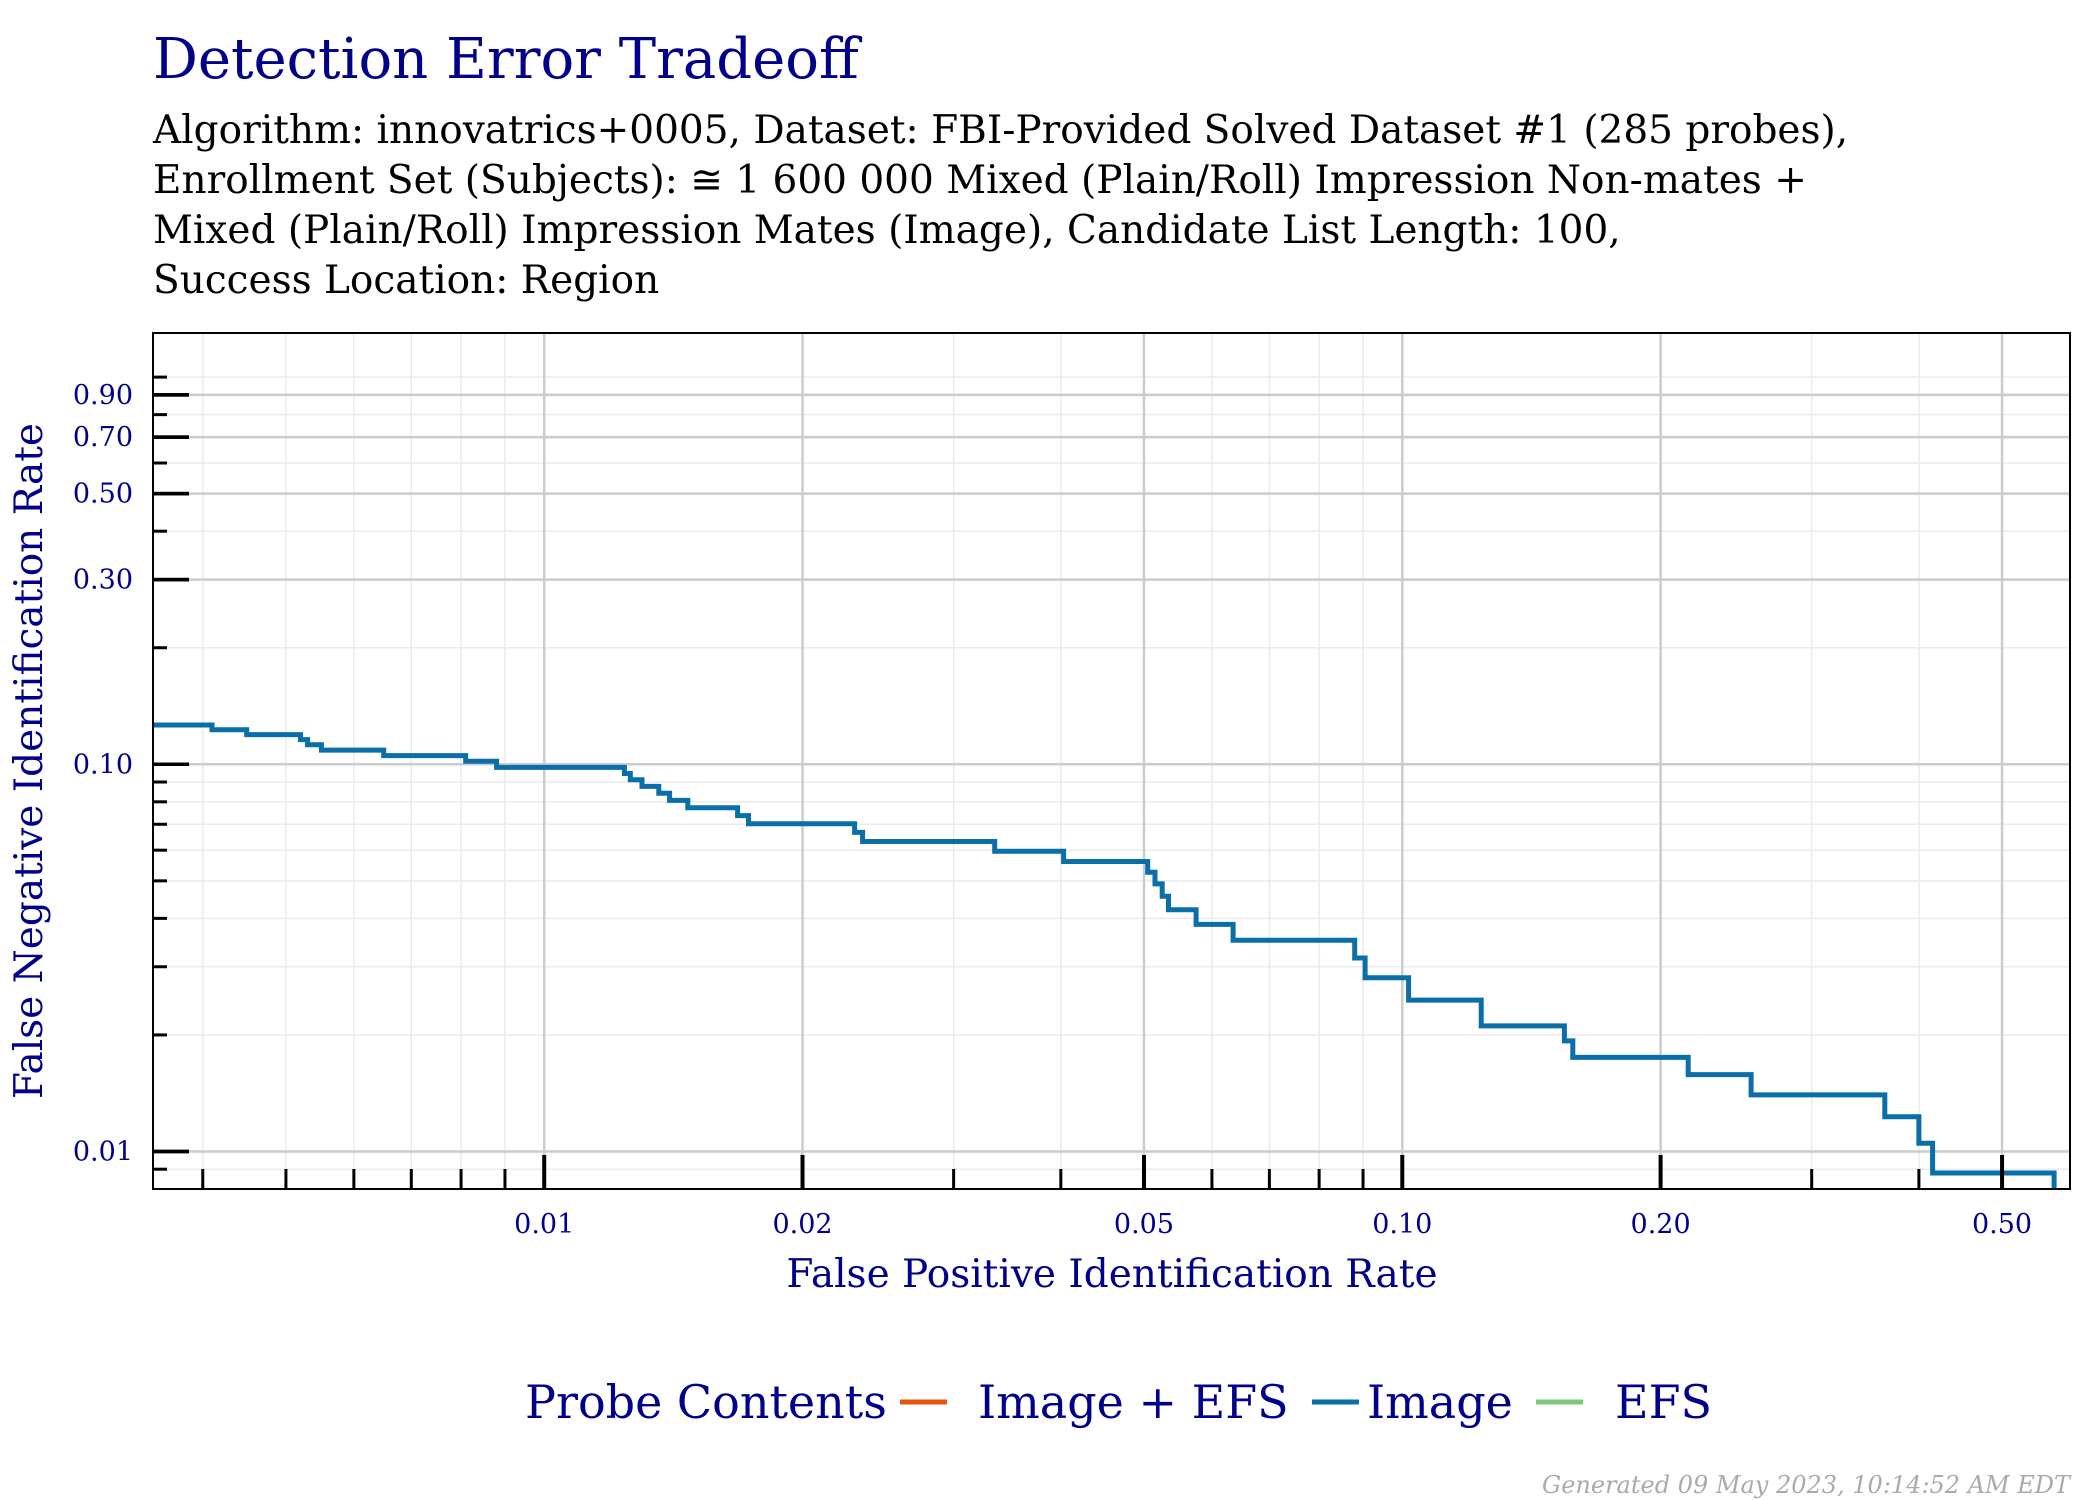  I want to click on subtitle-line-4: Success Location: Region, so click(406, 280).